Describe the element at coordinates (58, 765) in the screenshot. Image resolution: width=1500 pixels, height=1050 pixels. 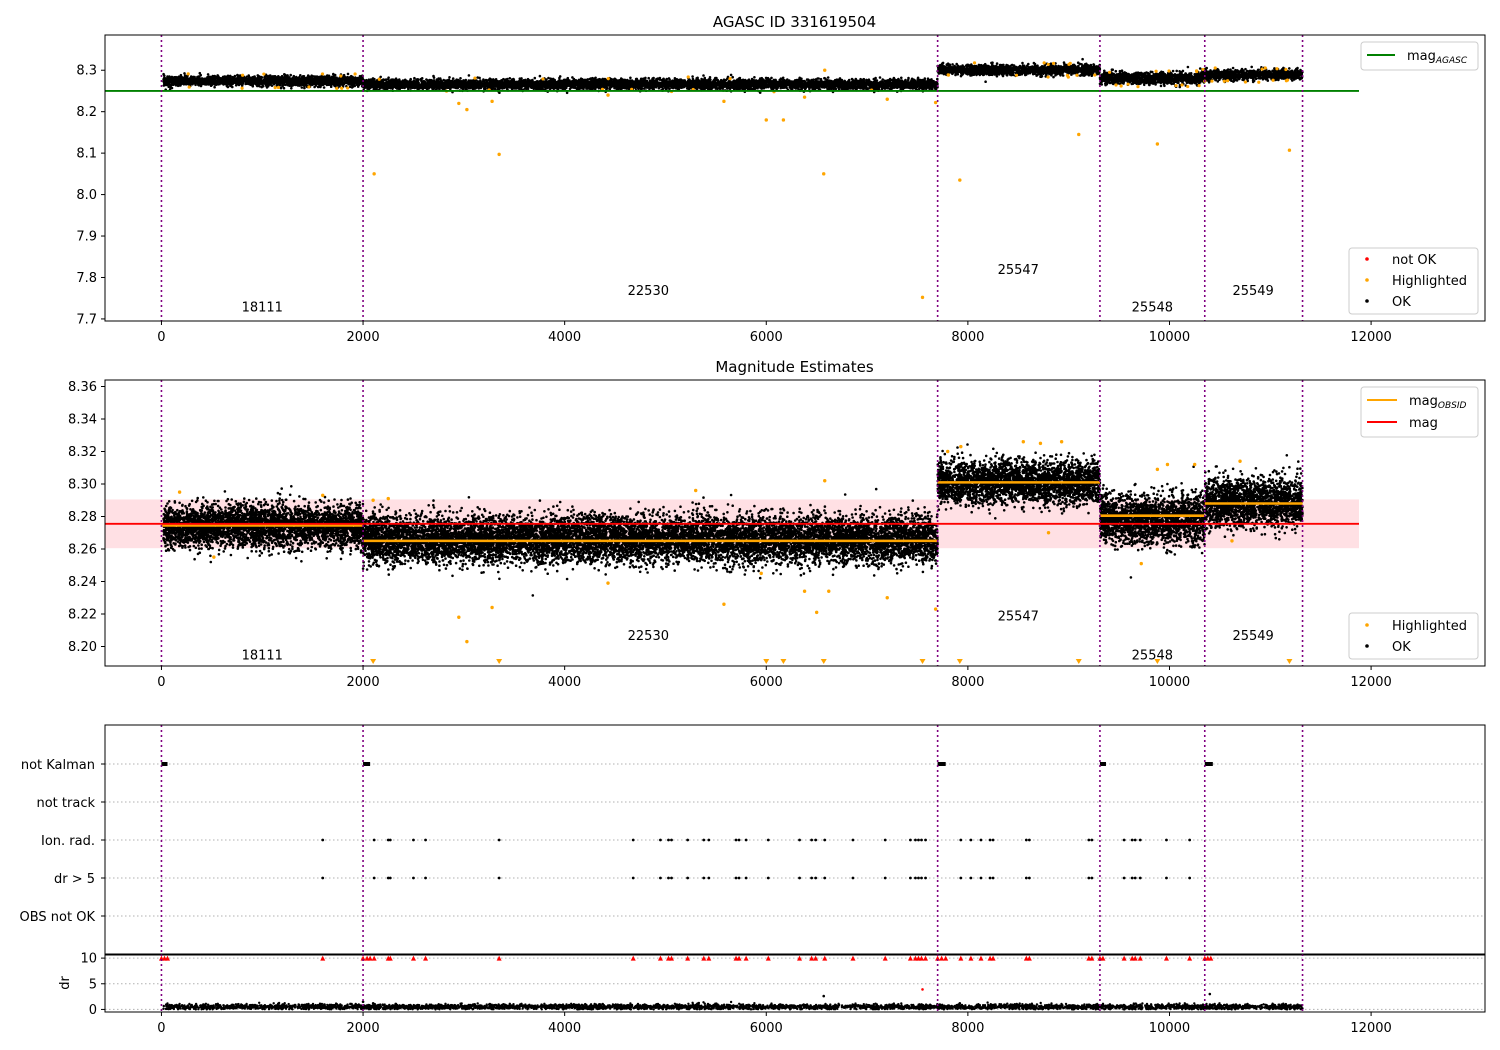
I see `flags-row-label: not Kalman` at that location.